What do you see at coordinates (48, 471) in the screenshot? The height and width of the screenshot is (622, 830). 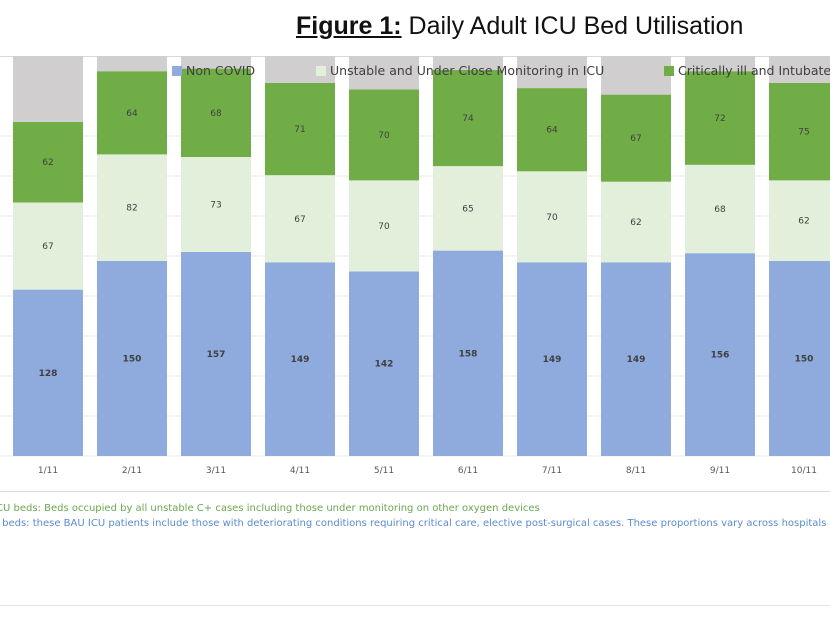 I see `x-tick-label: 1/11` at bounding box center [48, 471].